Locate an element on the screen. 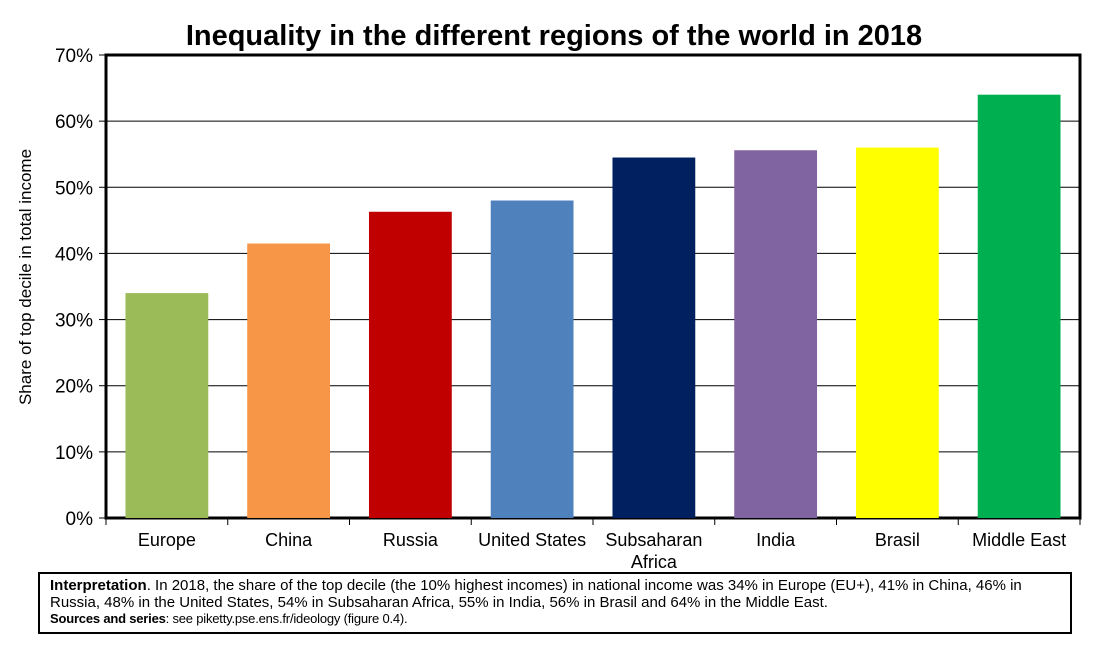  x-tick-label: Africa is located at coordinates (654, 561).